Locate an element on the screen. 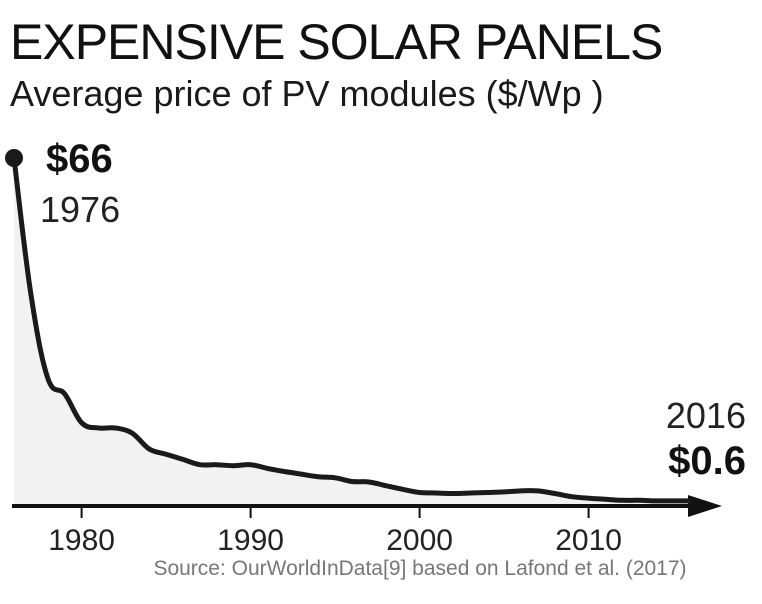 This screenshot has height=604, width=762. chart-title: EXPENSIVE SOLAR PANELS is located at coordinates (336, 42).